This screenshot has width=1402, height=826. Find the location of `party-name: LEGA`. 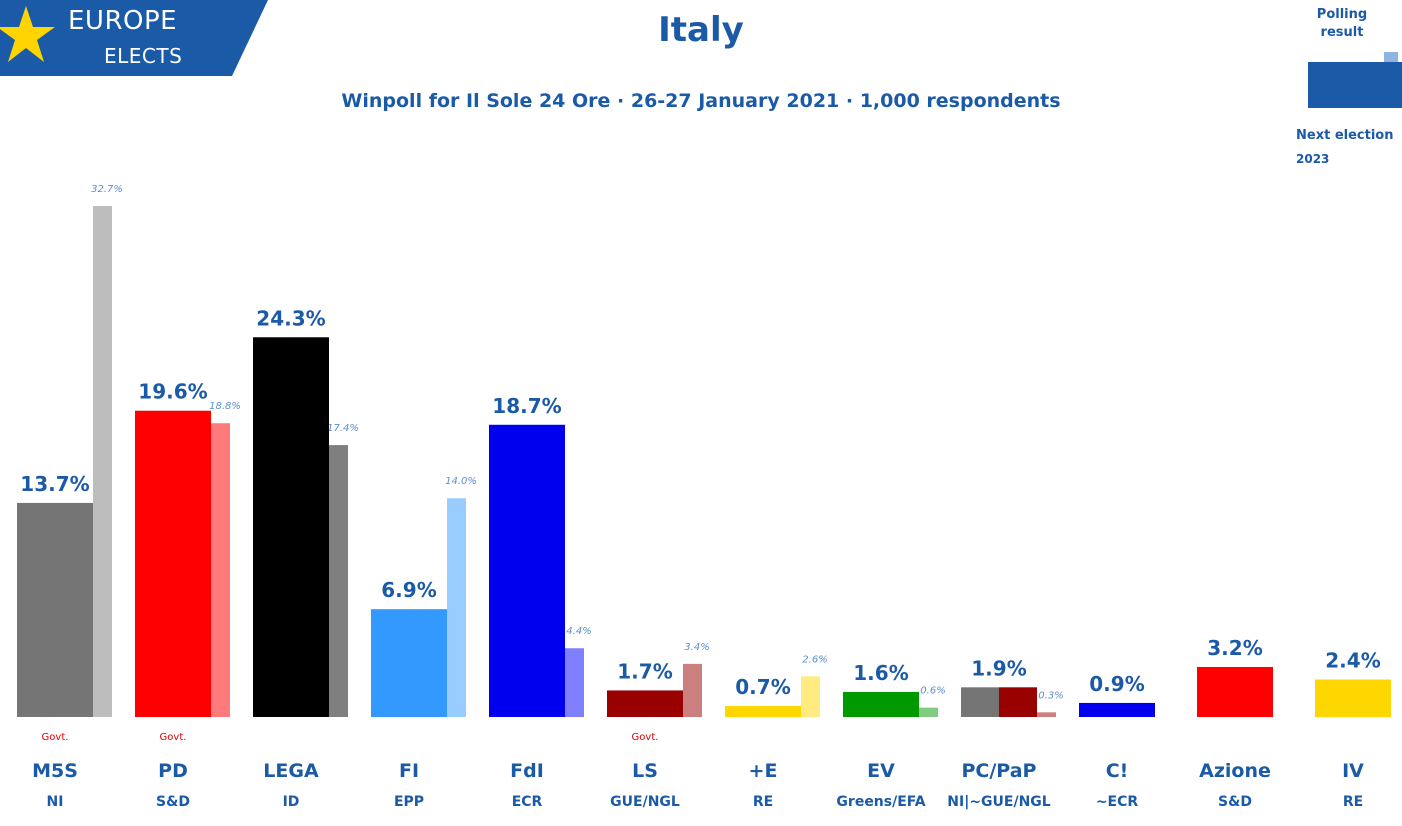

party-name: LEGA is located at coordinates (291, 771).